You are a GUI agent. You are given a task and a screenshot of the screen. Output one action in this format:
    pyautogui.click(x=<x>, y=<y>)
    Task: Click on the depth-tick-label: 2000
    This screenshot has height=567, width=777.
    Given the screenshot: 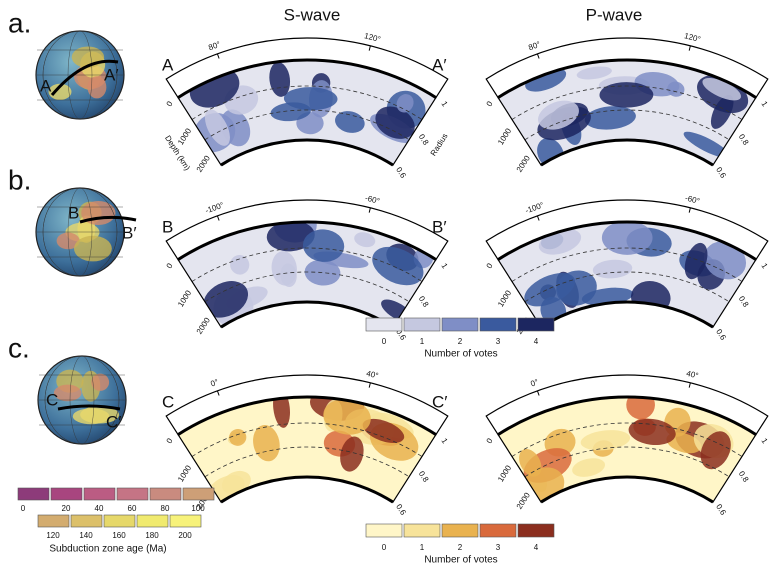 What is the action you would take?
    pyautogui.click(x=203, y=164)
    